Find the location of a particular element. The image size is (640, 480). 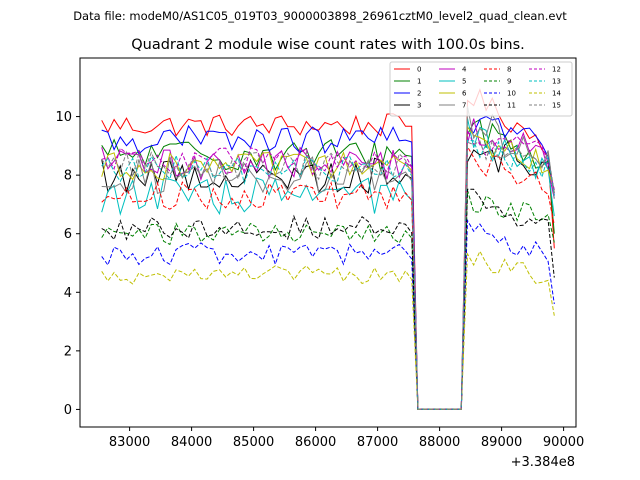

legend-label-13: 13 is located at coordinates (556, 82).